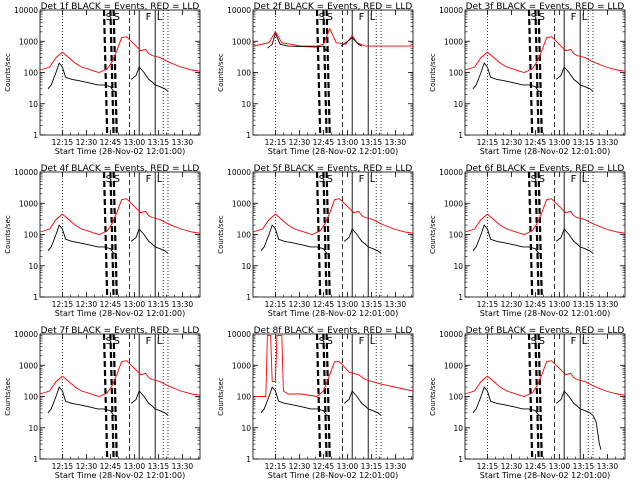 This screenshot has height=480, width=640. I want to click on panel-title: Det 9f BLACK = Events, RED = LLD, so click(545, 331).